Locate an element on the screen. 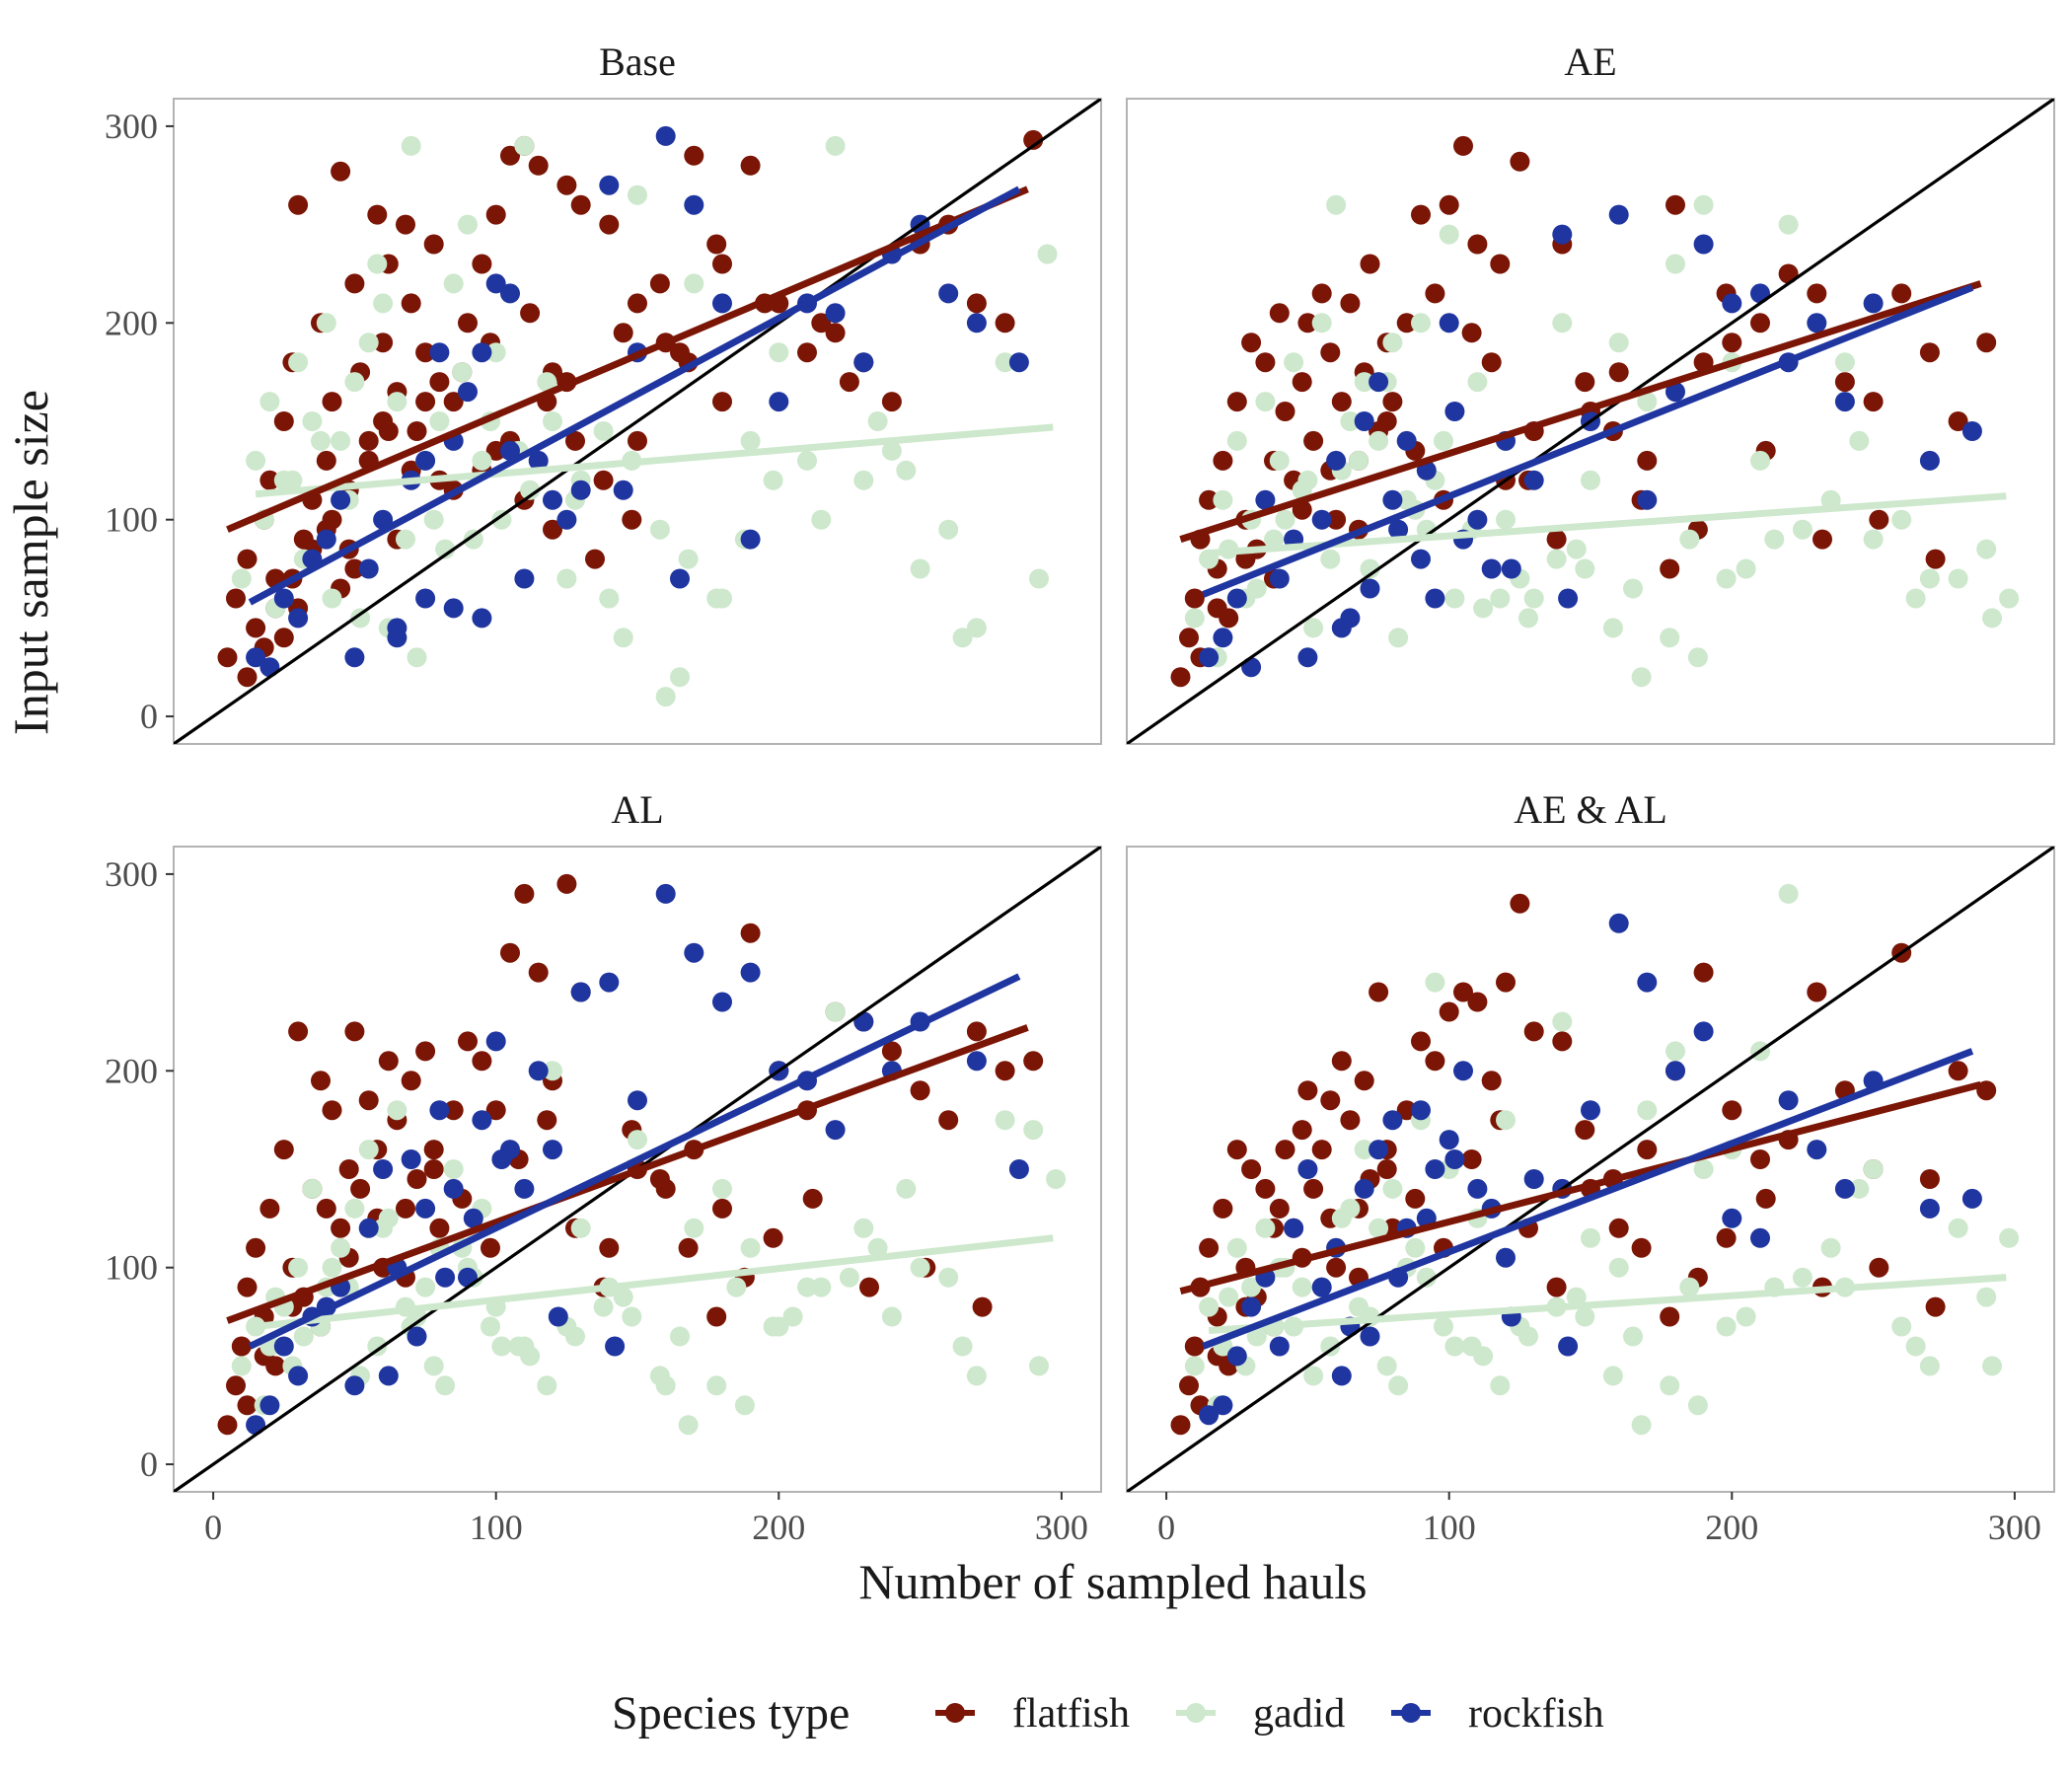  facet-title: AE & AL is located at coordinates (1591, 810).